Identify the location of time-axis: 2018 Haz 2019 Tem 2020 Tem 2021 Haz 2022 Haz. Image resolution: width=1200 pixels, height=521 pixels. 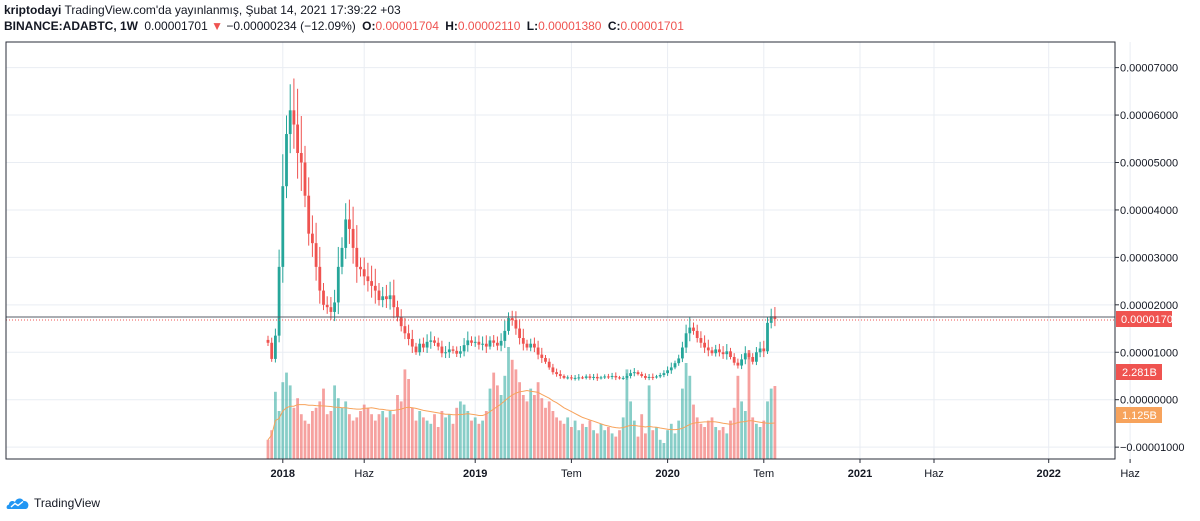
(705, 469).